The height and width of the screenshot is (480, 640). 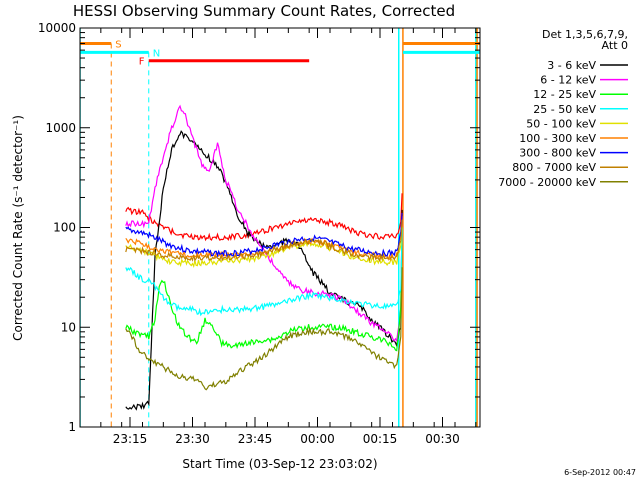 I want to click on state-flag-bars: S NF, so click(x=280, y=53).